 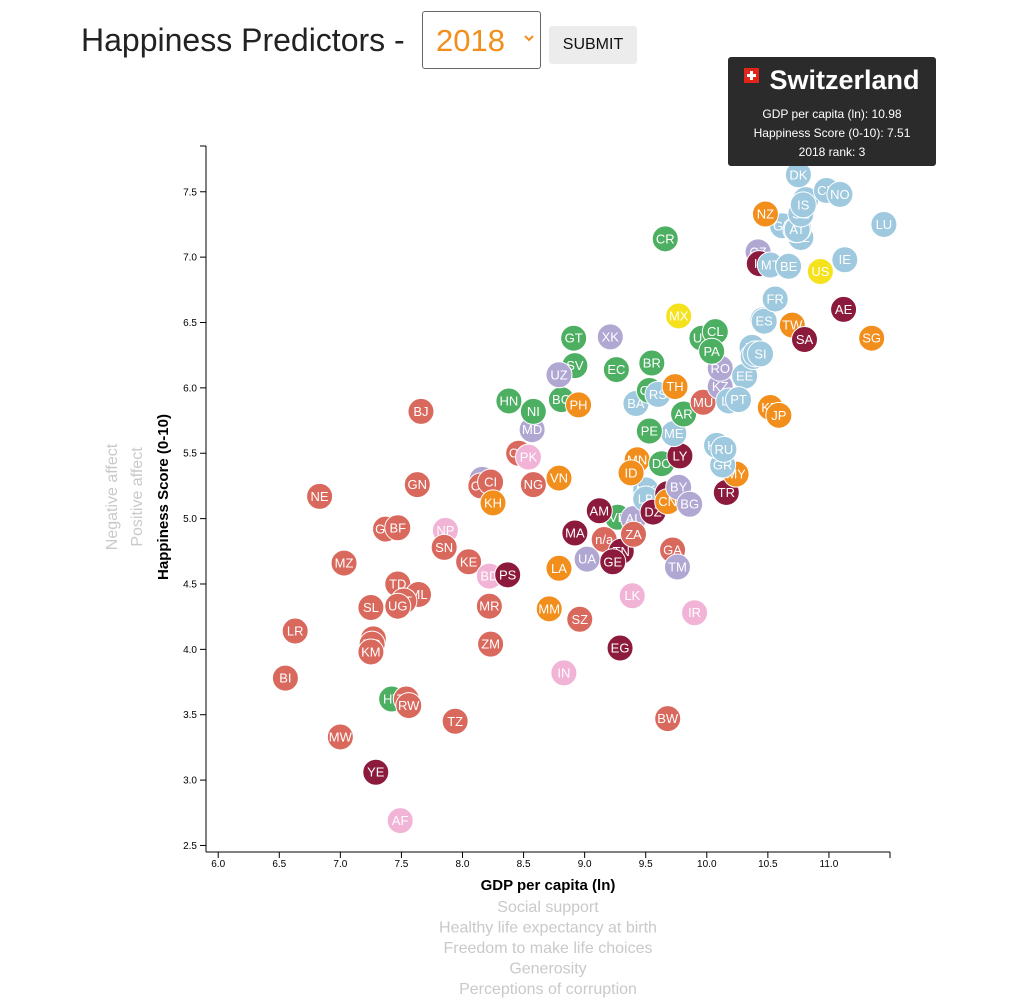 What do you see at coordinates (548, 928) in the screenshot?
I see `x-measure-option: Healthy life expectancy at birth` at bounding box center [548, 928].